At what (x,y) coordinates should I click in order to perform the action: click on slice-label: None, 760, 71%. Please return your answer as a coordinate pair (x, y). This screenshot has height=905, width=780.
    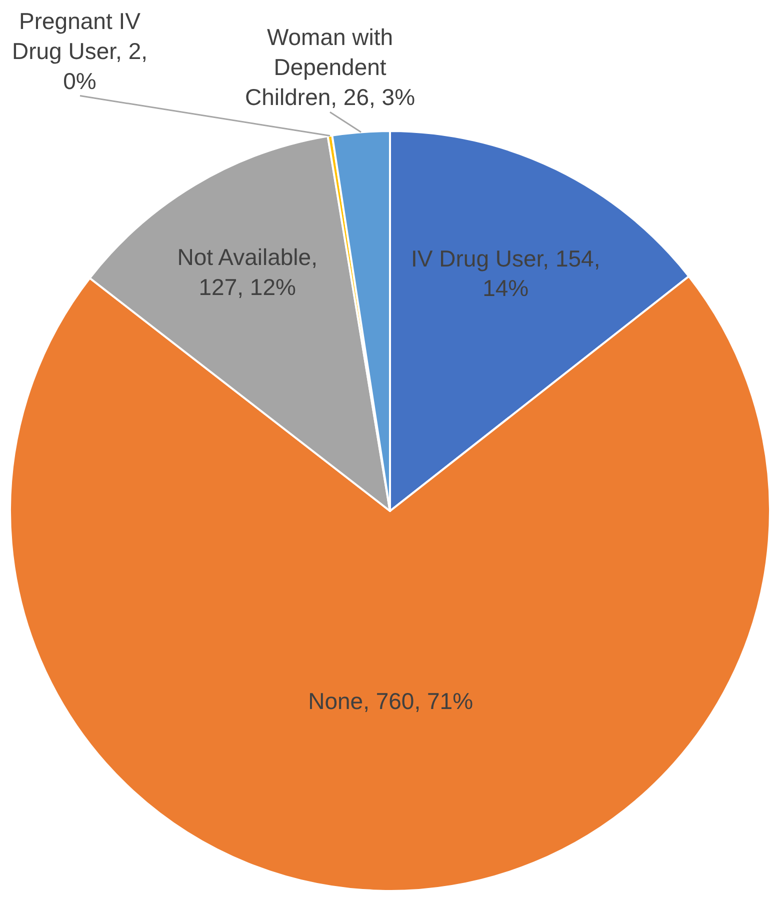
    Looking at the image, I should click on (391, 701).